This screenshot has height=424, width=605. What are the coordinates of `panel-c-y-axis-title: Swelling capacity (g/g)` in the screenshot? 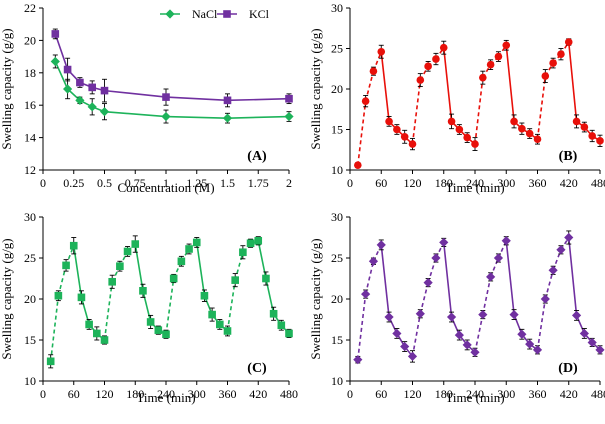 It's located at (7, 298).